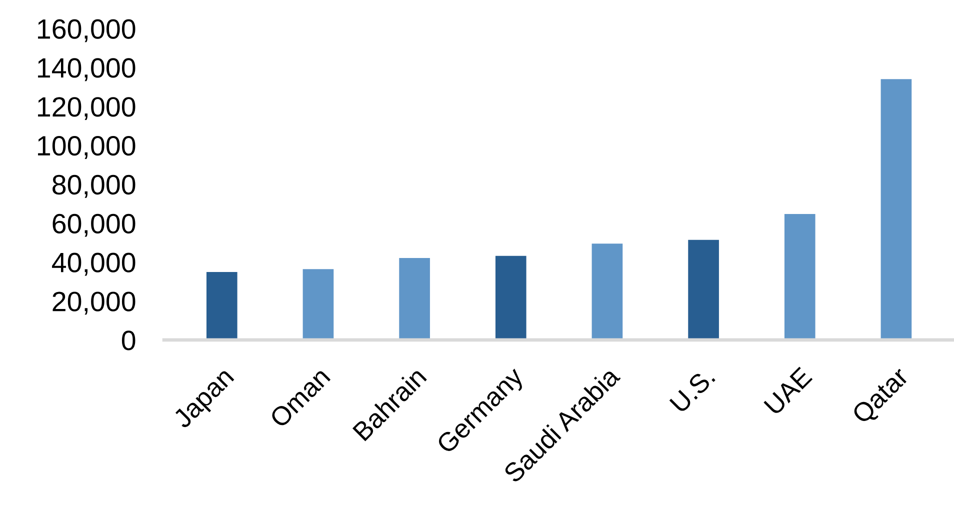 This screenshot has height=519, width=954. I want to click on y-tick-label: 140,000, so click(87, 70).